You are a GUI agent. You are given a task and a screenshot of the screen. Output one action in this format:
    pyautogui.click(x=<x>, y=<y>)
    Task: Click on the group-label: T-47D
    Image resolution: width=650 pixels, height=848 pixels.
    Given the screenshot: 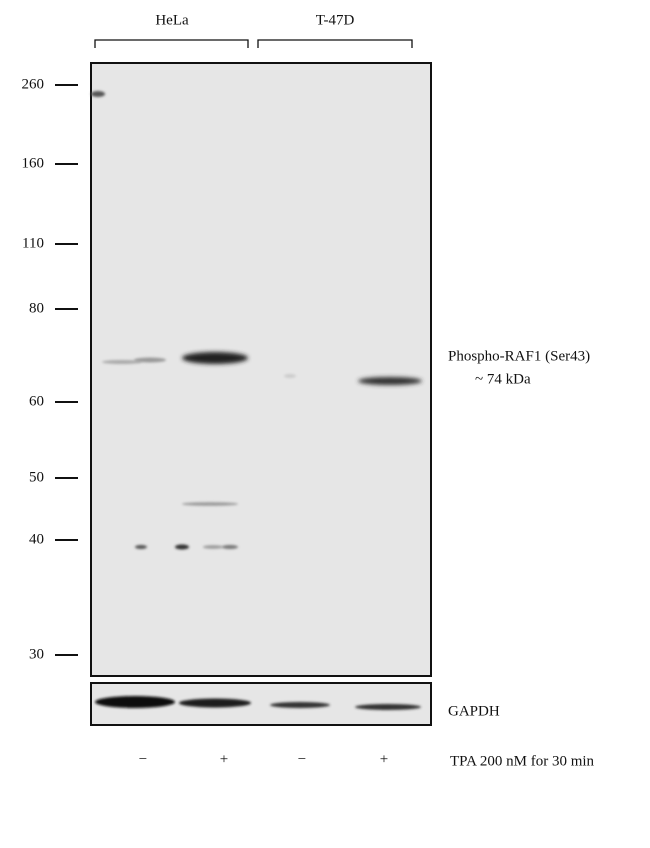 What is the action you would take?
    pyautogui.click(x=335, y=20)
    